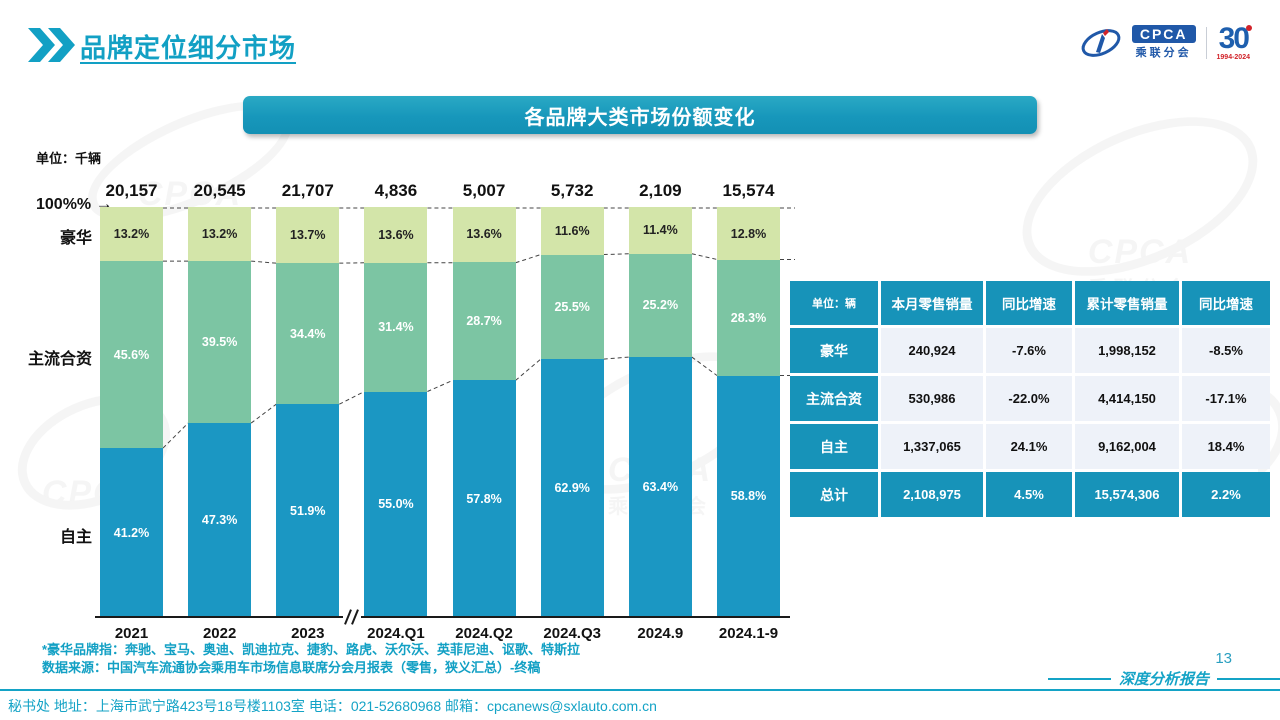 The image size is (1280, 720). What do you see at coordinates (219, 633) in the screenshot?
I see `x-axis-tick-label: 2022` at bounding box center [219, 633].